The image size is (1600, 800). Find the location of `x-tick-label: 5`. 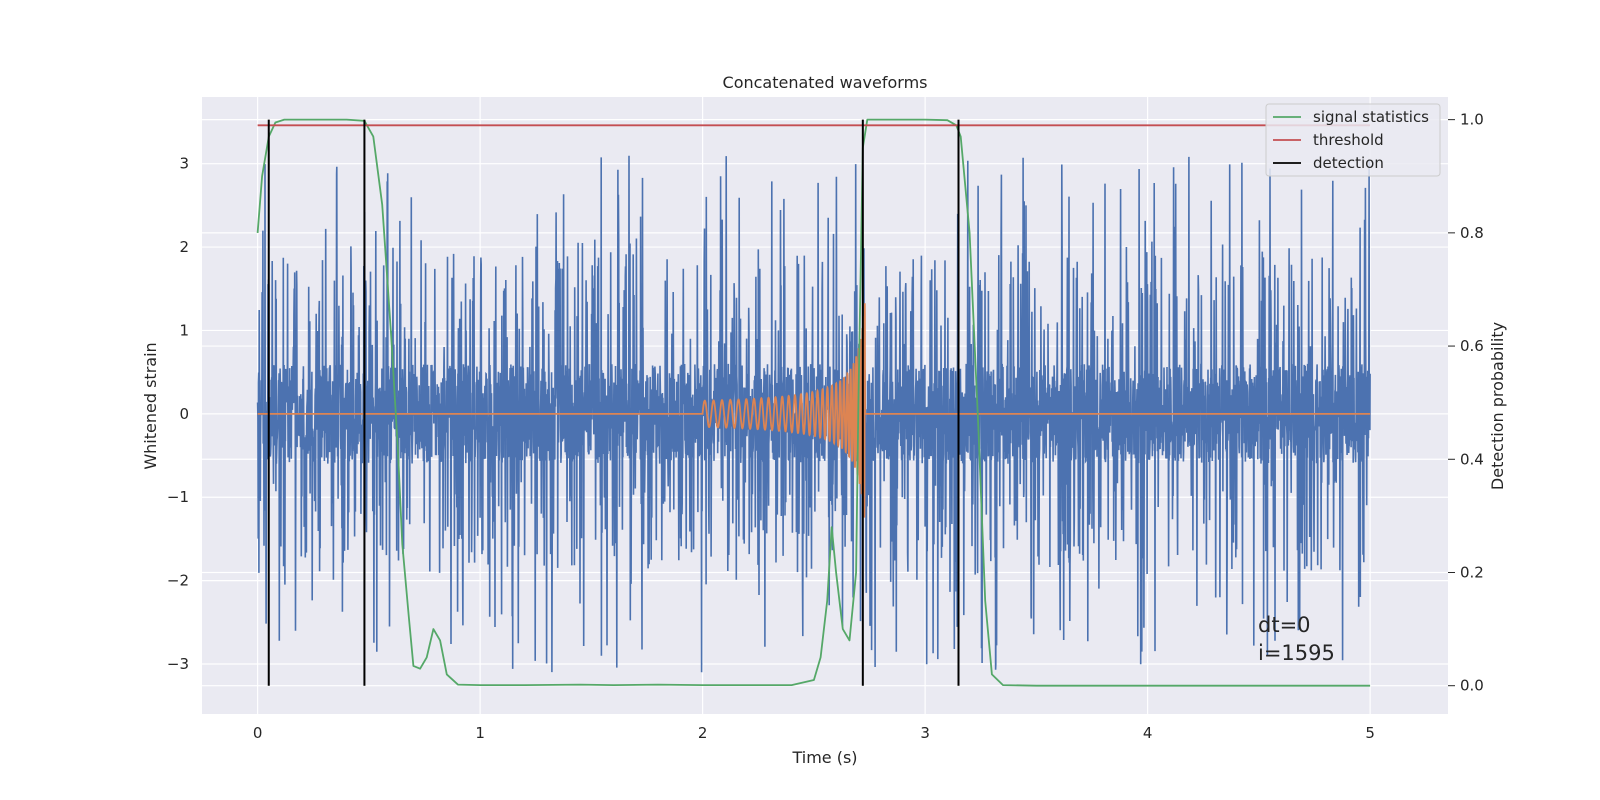

x-tick-label: 5 is located at coordinates (1370, 733).